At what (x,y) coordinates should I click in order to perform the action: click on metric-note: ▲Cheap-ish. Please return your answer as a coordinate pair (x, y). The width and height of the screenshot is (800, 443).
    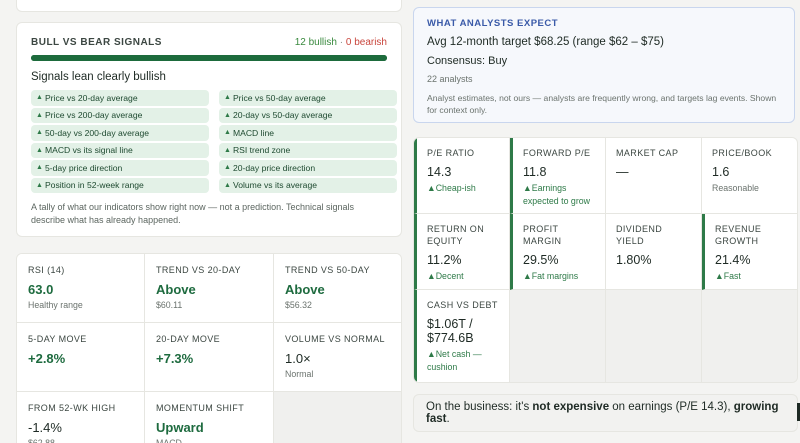
    Looking at the image, I should click on (451, 188).